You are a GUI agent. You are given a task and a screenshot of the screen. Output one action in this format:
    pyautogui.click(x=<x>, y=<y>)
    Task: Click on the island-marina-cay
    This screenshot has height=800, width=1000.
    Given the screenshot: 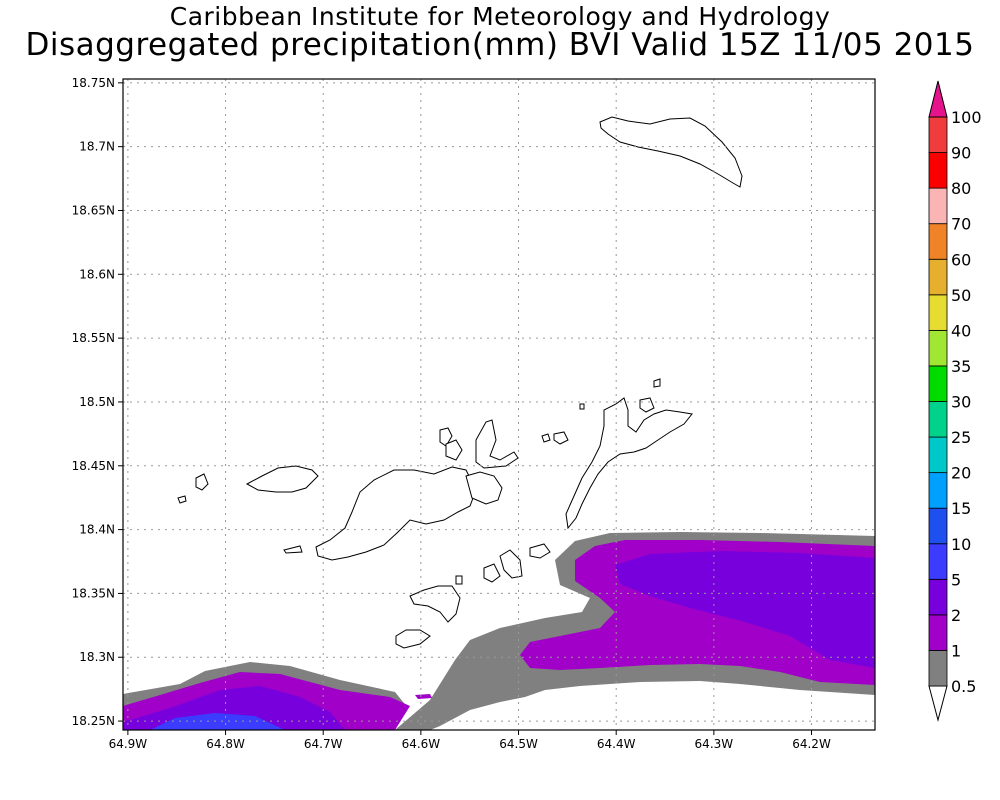 What is the action you would take?
    pyautogui.click(x=561, y=438)
    